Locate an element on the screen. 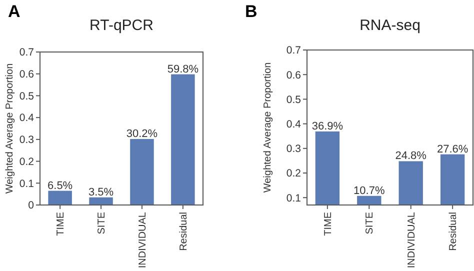 This screenshot has width=474, height=271. text: A is located at coordinates (14, 11).